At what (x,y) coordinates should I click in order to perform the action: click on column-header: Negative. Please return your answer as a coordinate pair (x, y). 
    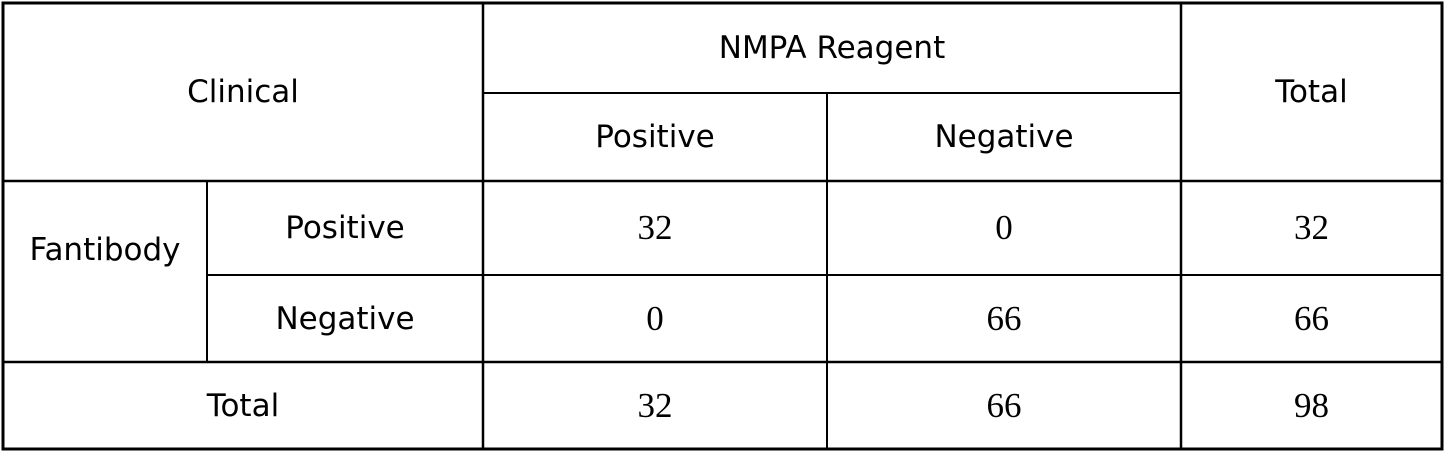
    Looking at the image, I should click on (1004, 137).